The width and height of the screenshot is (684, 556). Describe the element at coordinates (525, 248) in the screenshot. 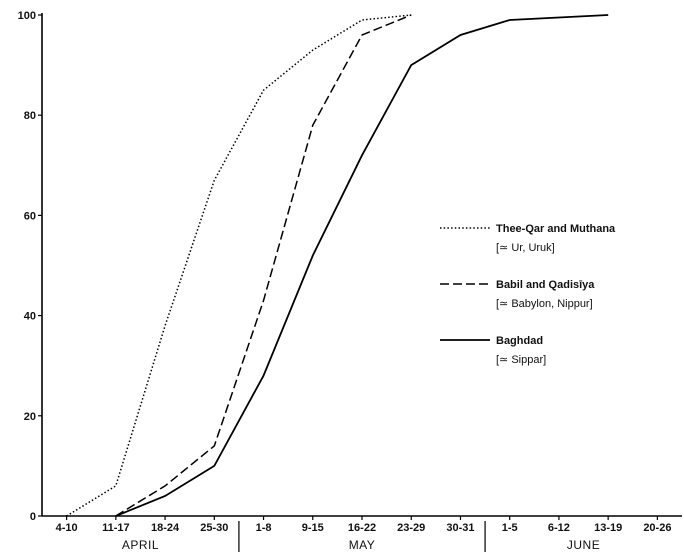

I see `legend-sublabel: [≃ Ur, Uruk]` at that location.